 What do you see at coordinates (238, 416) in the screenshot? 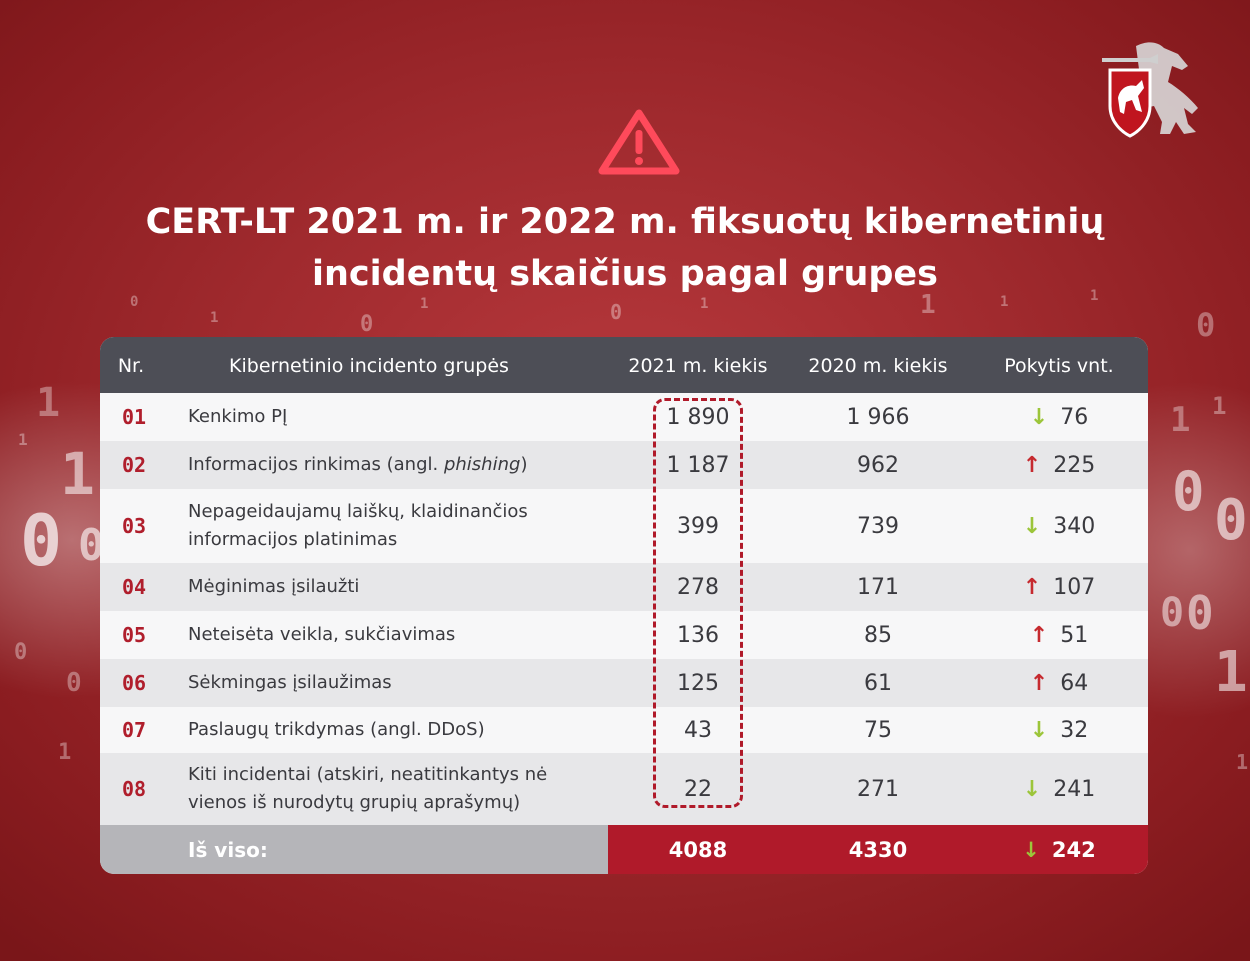
I see `incident-group: Kenkimo PĮ` at bounding box center [238, 416].